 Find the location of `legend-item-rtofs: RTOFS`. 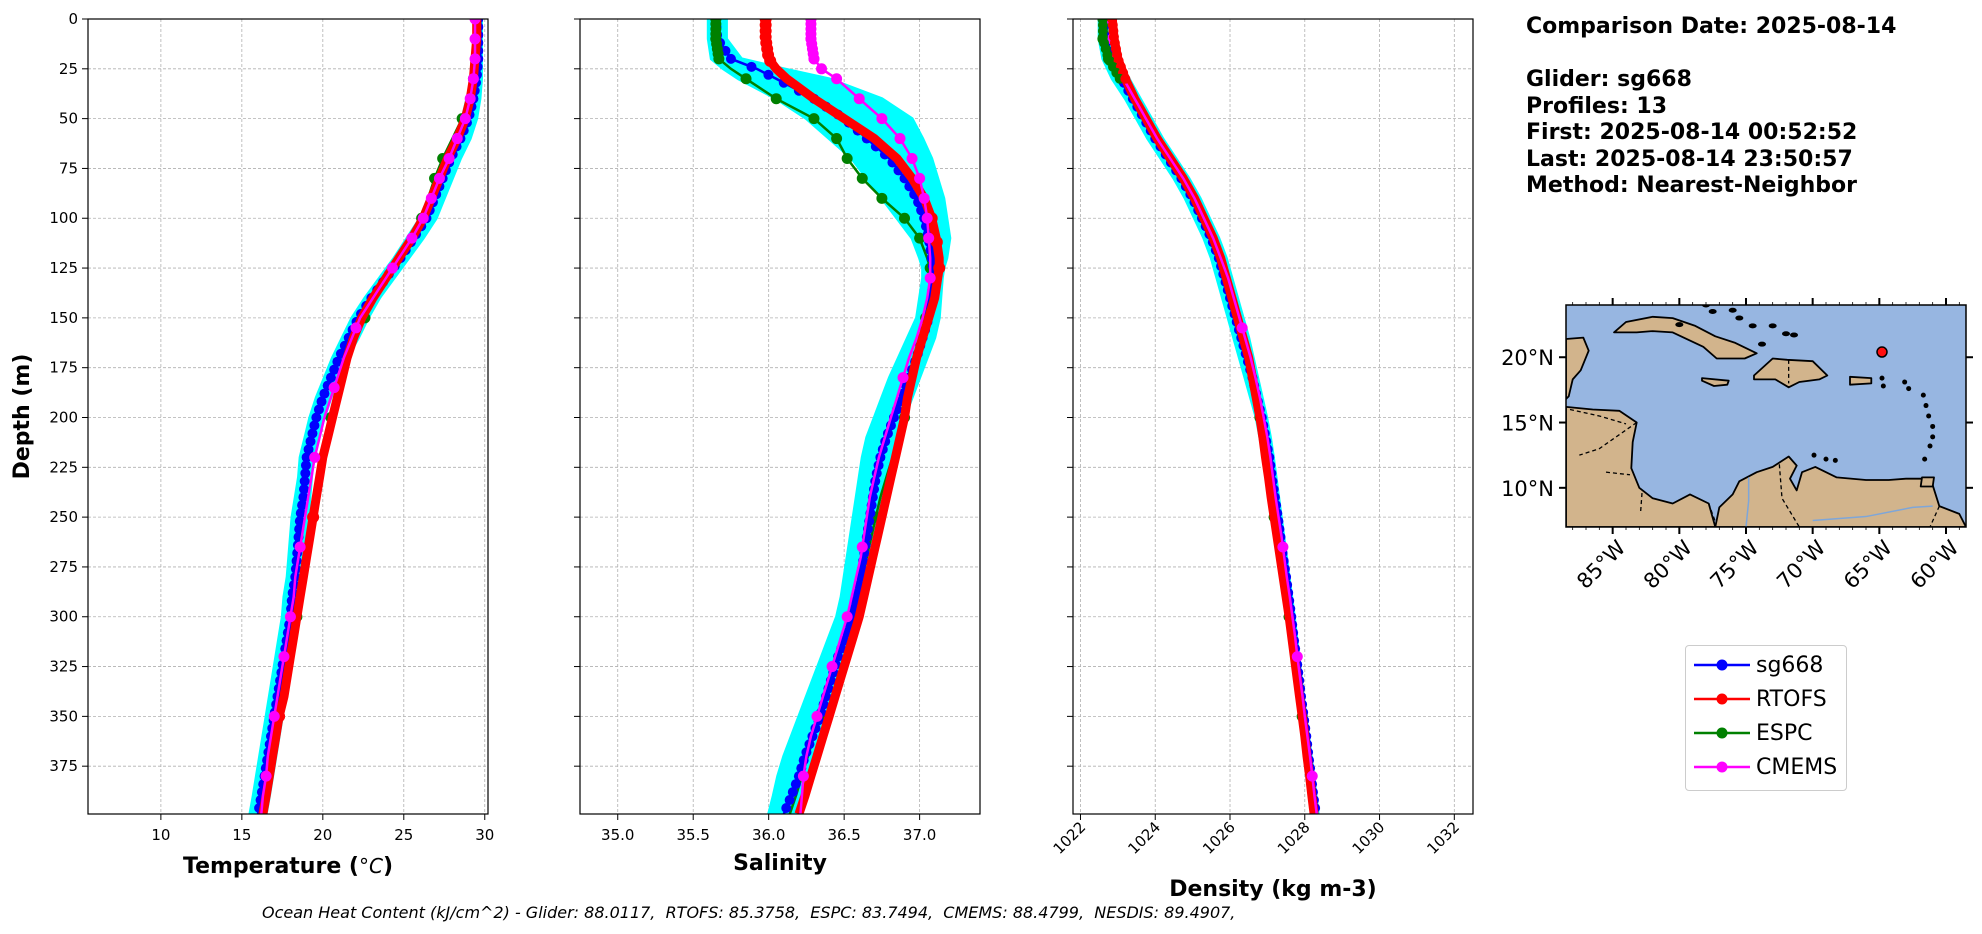

legend-item-rtofs: RTOFS is located at coordinates (1766, 699).